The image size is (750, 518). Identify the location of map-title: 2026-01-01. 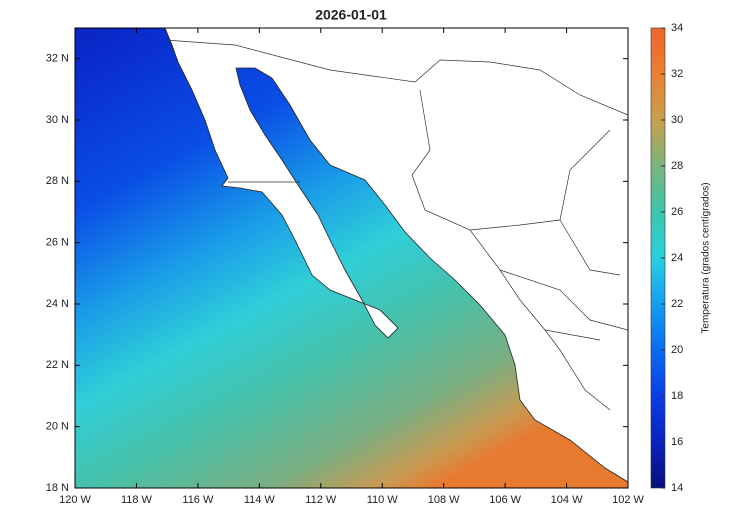
(351, 15).